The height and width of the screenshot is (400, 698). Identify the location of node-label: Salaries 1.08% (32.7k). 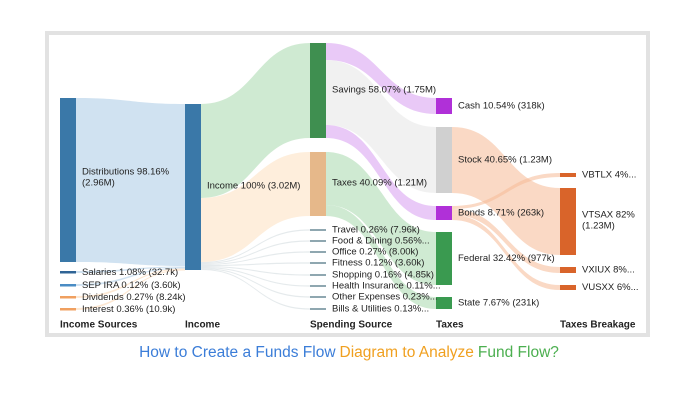
(130, 272).